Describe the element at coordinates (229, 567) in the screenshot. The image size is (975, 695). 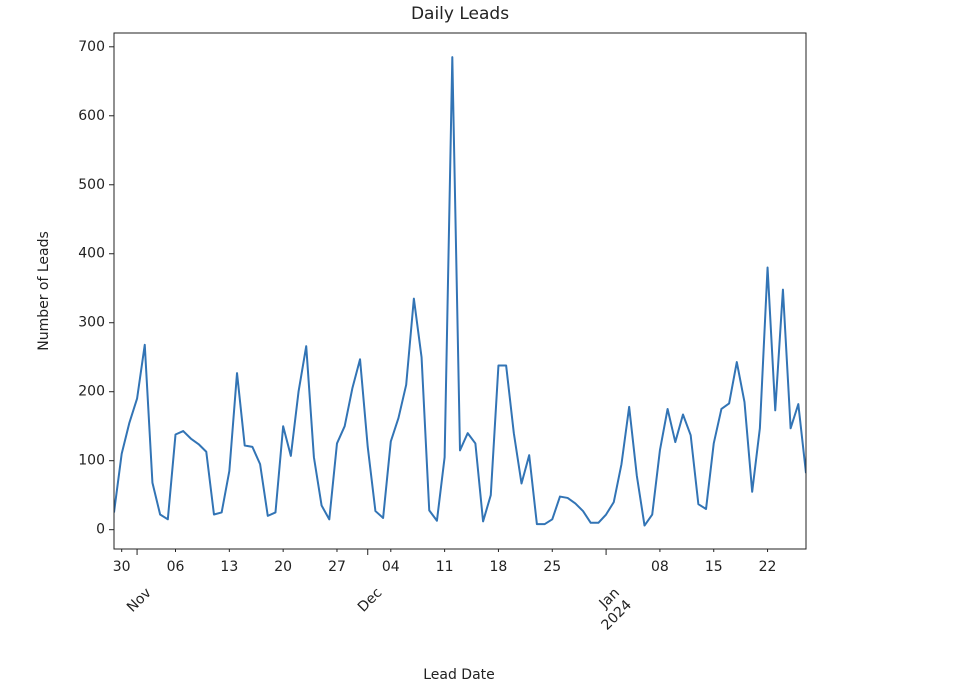
I see `x-tick-label: 13` at that location.